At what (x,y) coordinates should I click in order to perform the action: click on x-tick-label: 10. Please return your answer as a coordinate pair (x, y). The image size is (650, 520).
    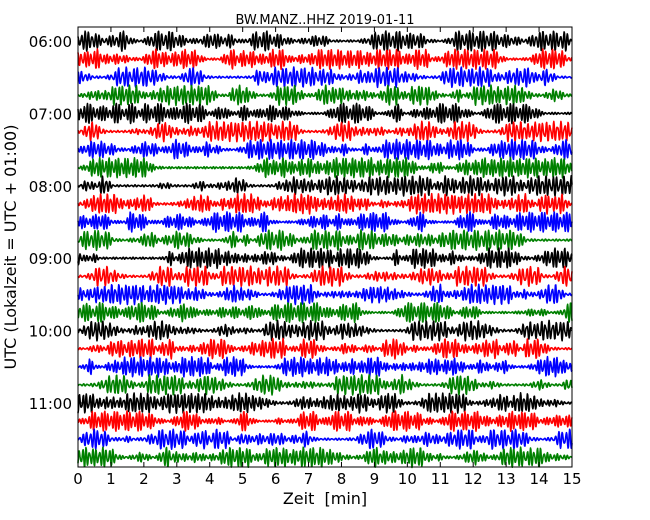
    Looking at the image, I should click on (407, 479).